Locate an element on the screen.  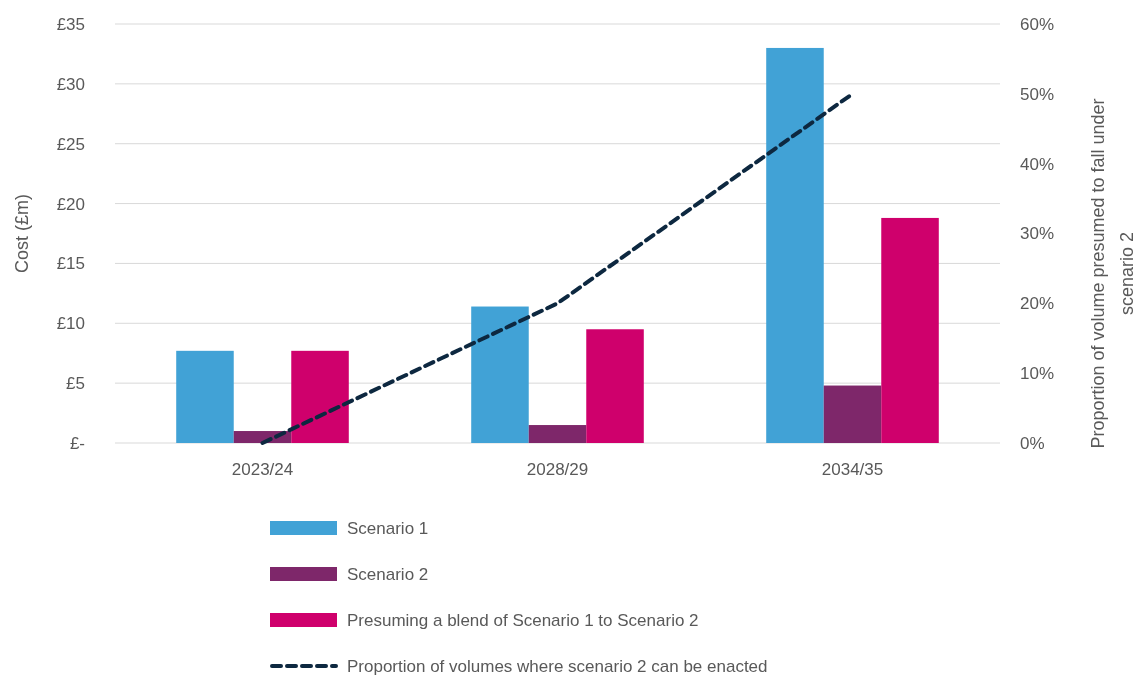
y-tick-label: £20 is located at coordinates (70, 204).